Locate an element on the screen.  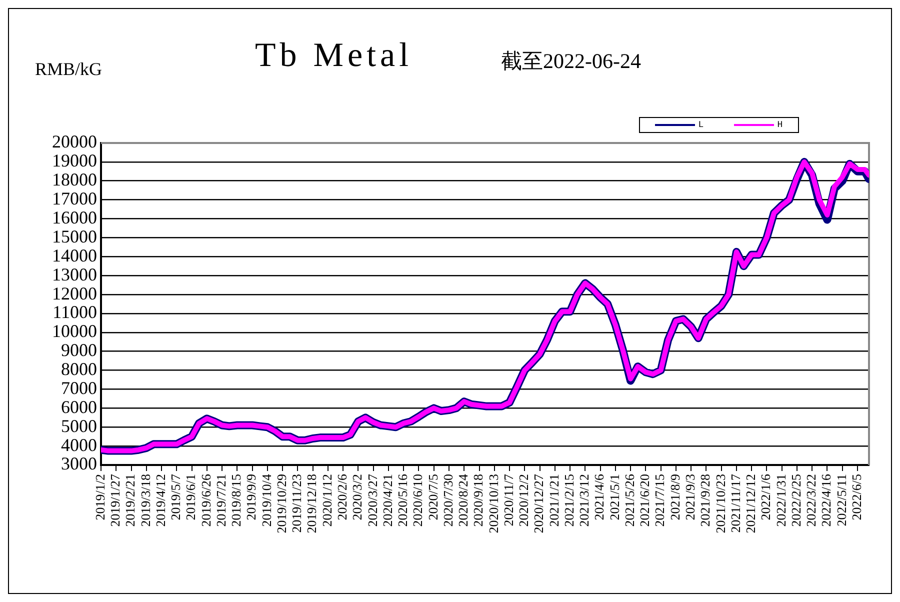
x-tick-label: 2020/12/27 is located at coordinates (538, 504).